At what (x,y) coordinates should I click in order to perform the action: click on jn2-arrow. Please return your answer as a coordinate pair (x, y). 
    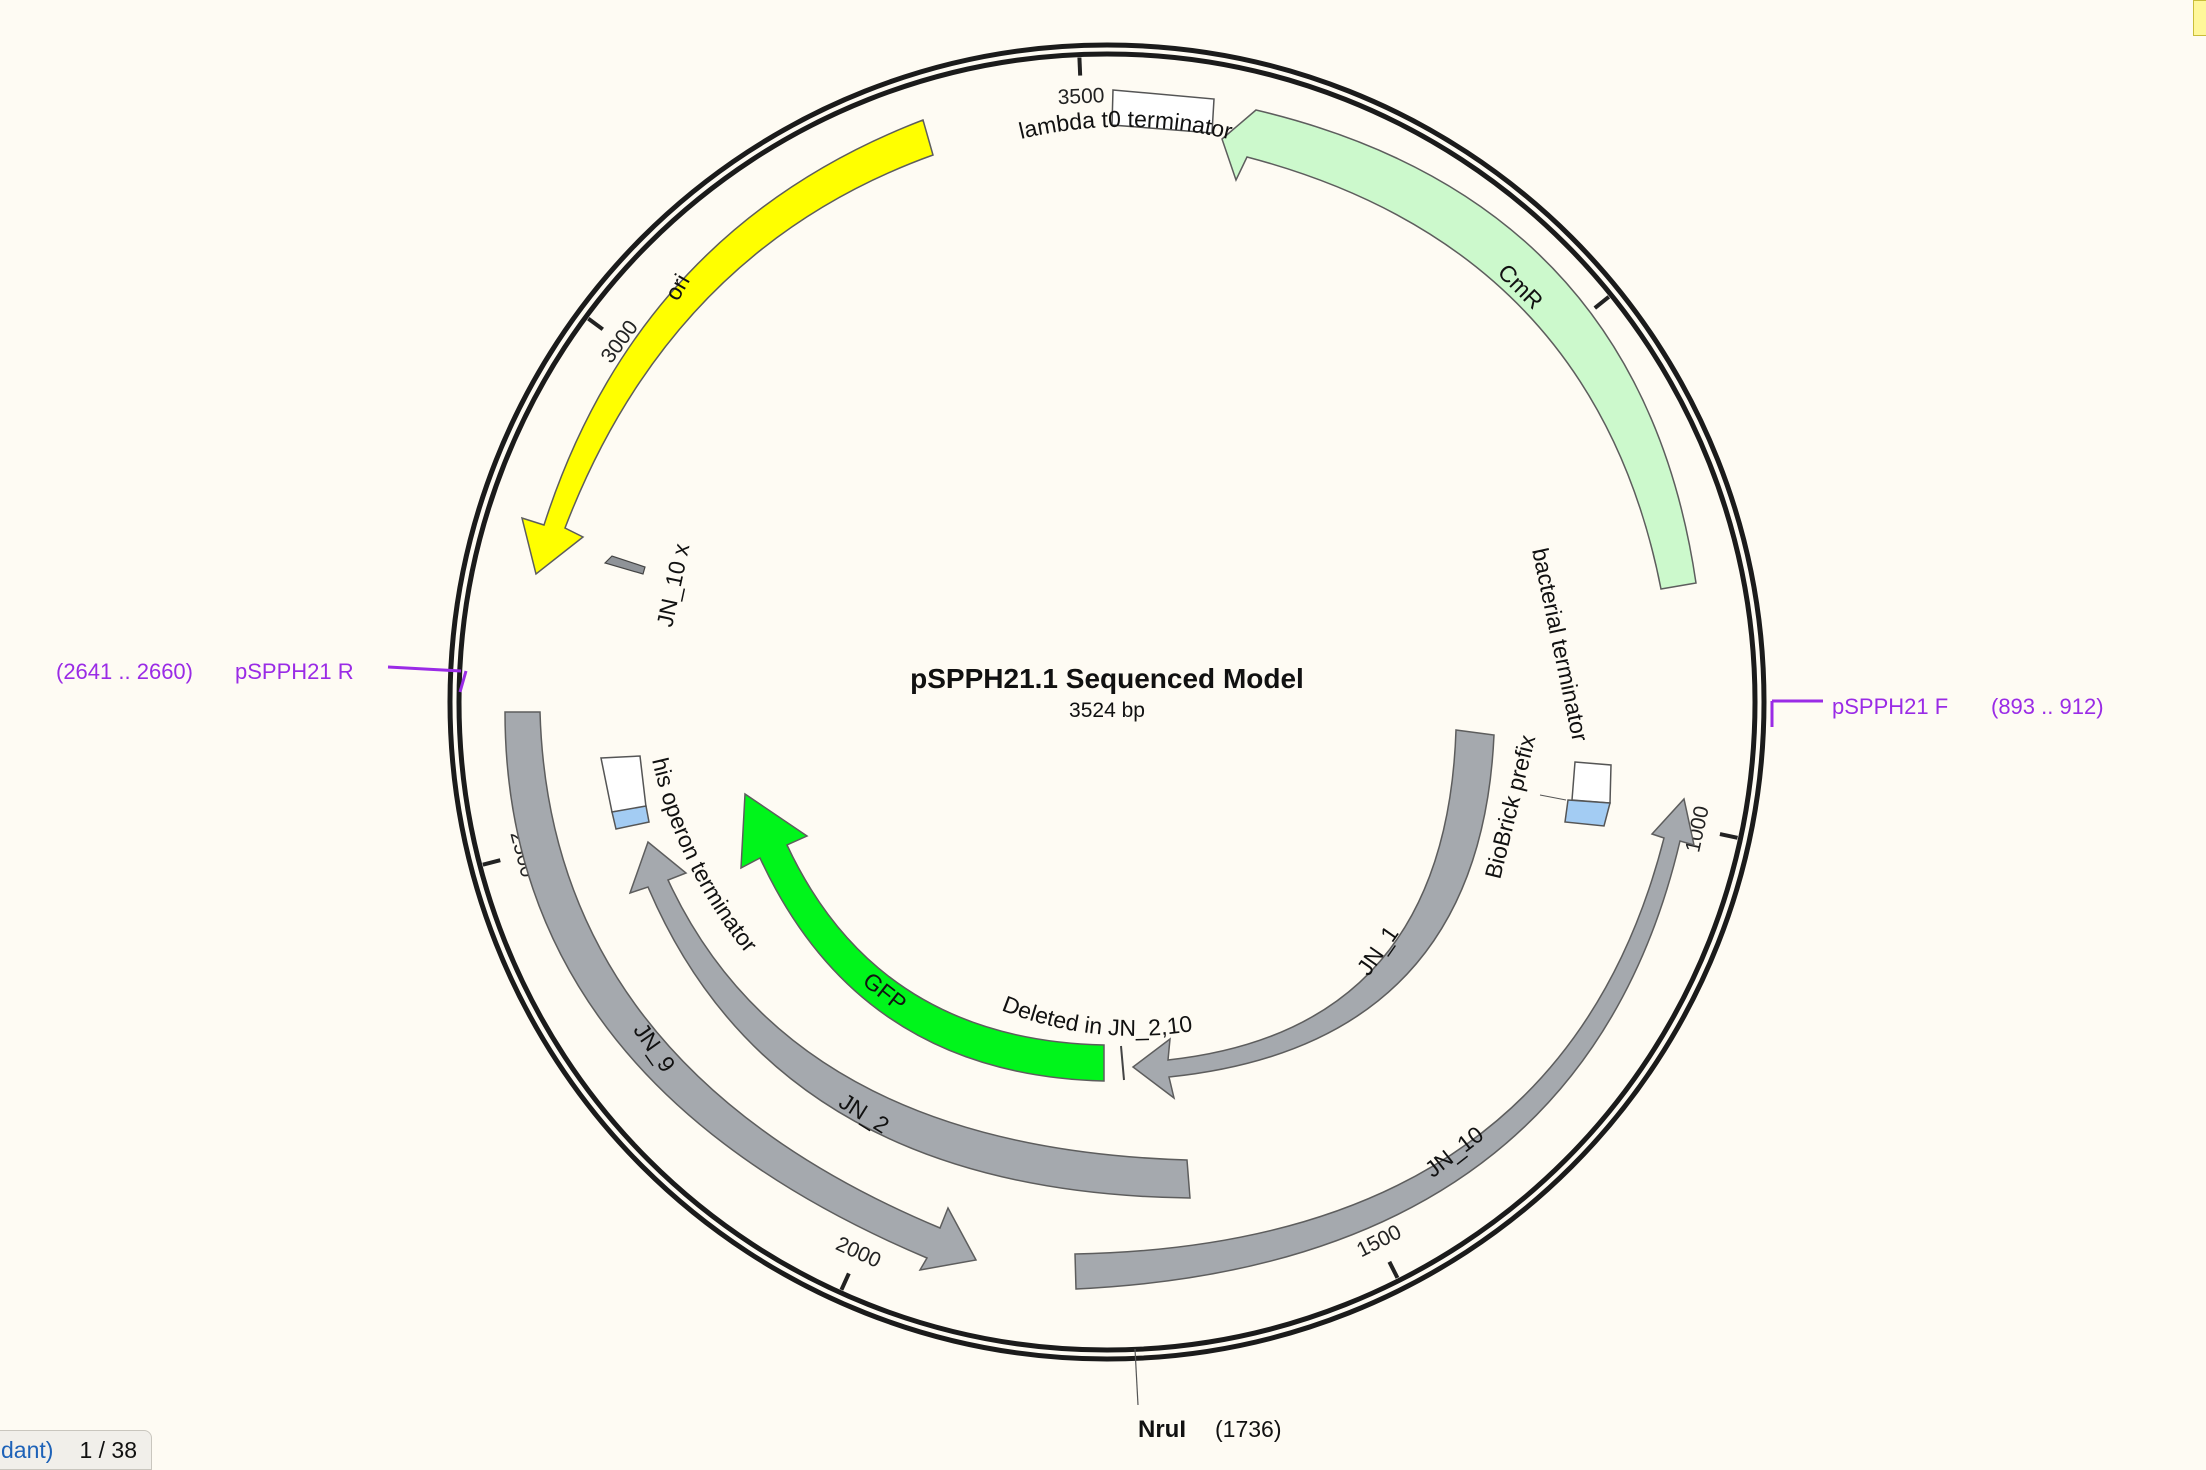
    Looking at the image, I should click on (909, 1019).